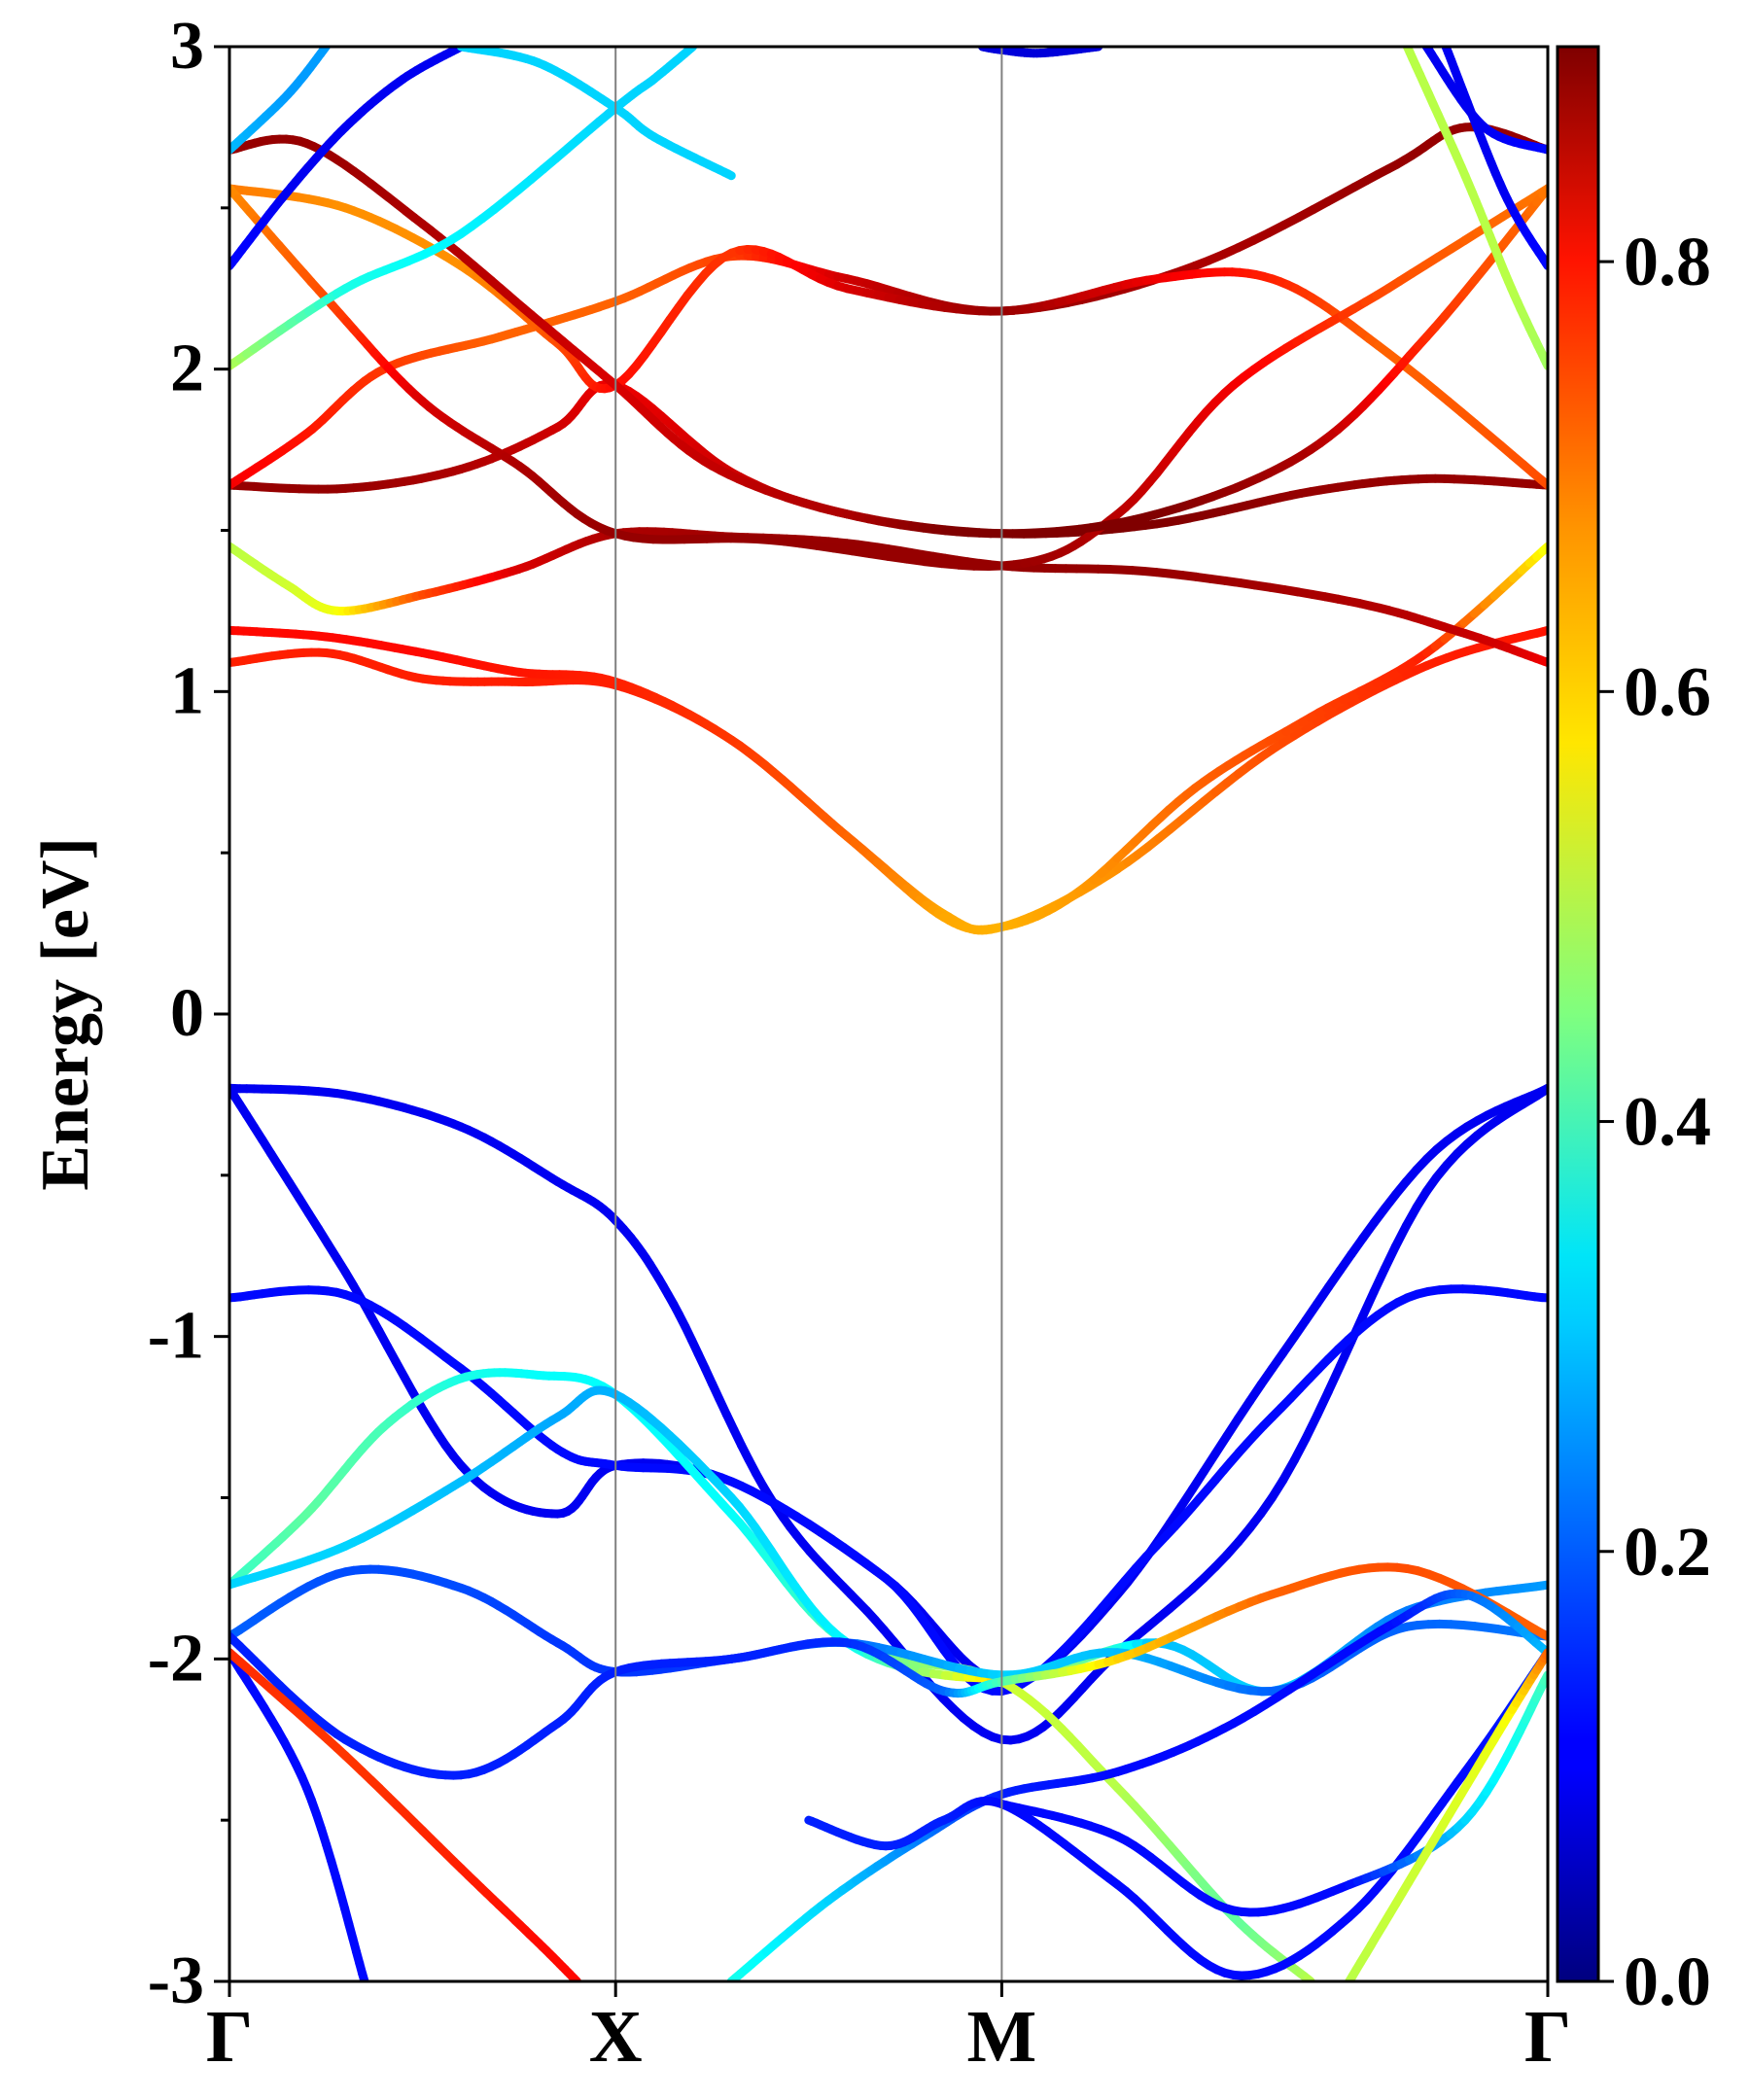 The width and height of the screenshot is (1750, 2100). I want to click on colorbar-tick-label: 0.6, so click(1667, 691).